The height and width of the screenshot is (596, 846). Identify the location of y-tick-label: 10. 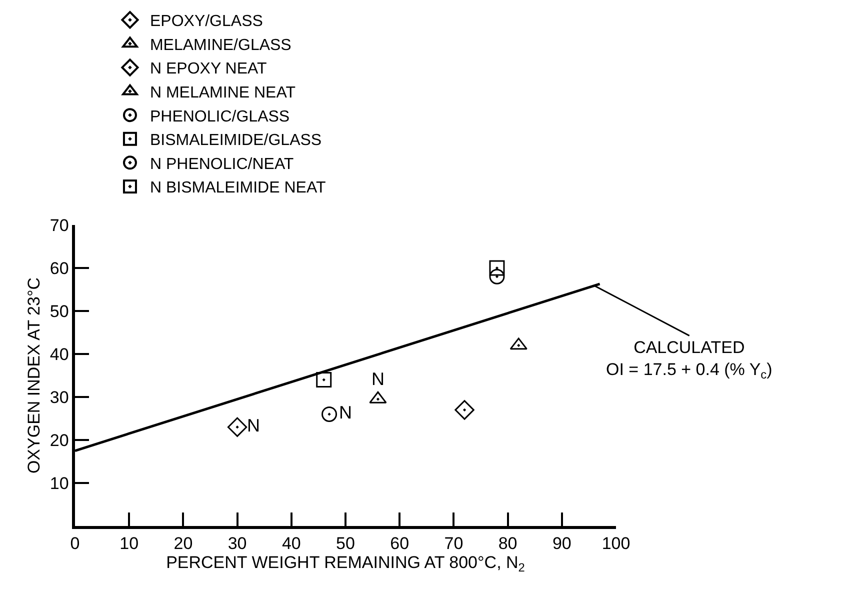
(59, 483).